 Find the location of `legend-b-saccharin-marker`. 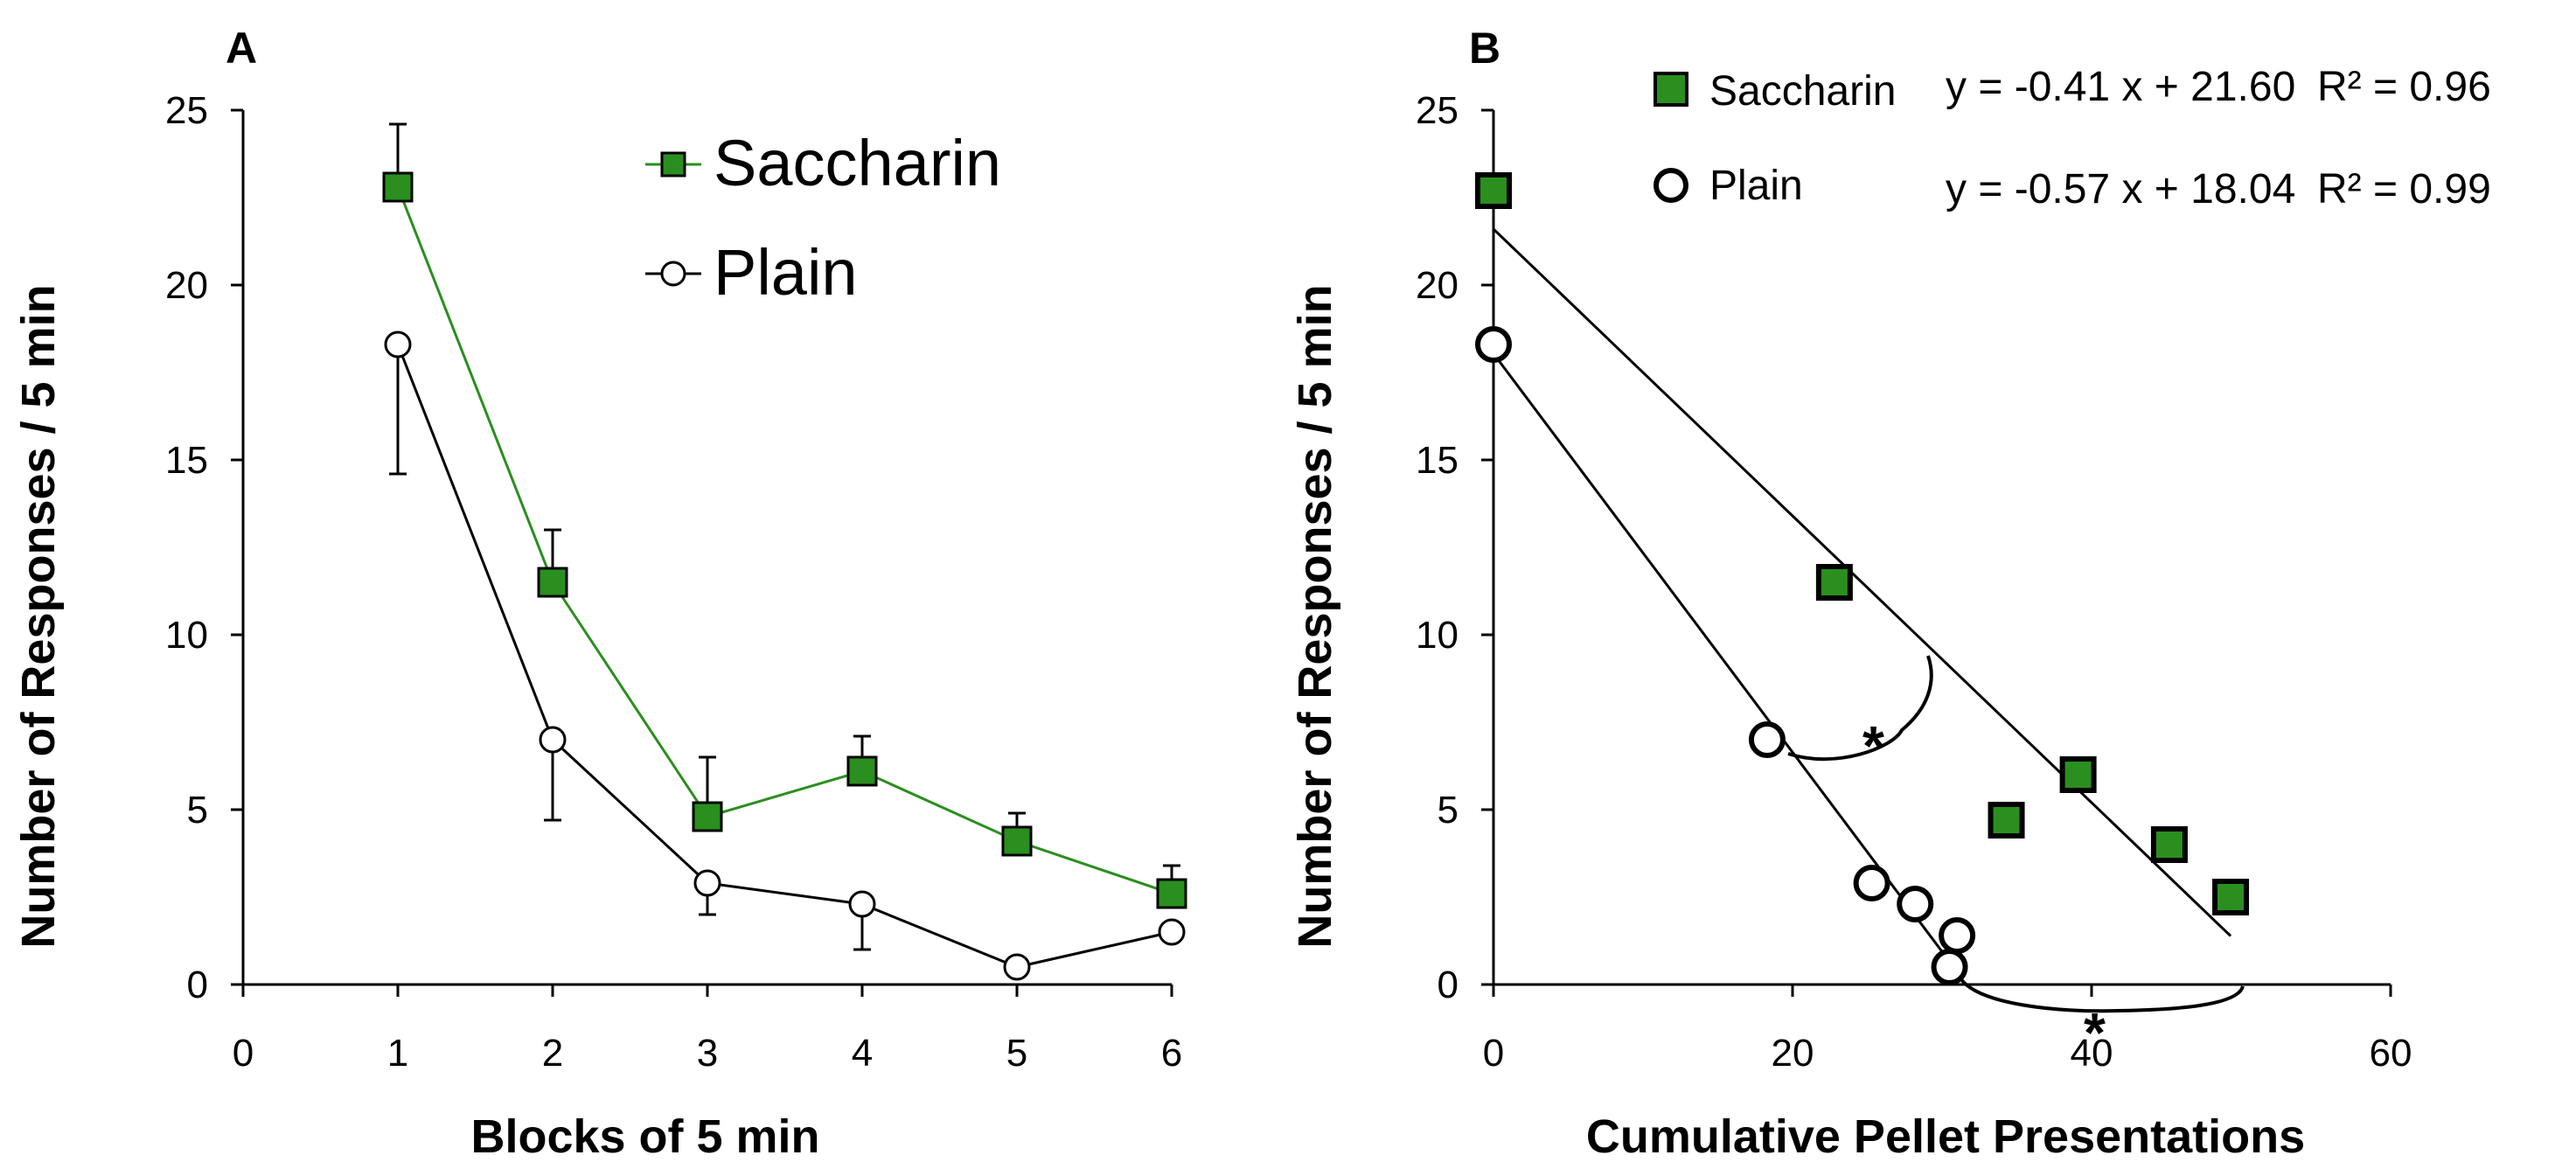

legend-b-saccharin-marker is located at coordinates (1671, 89).